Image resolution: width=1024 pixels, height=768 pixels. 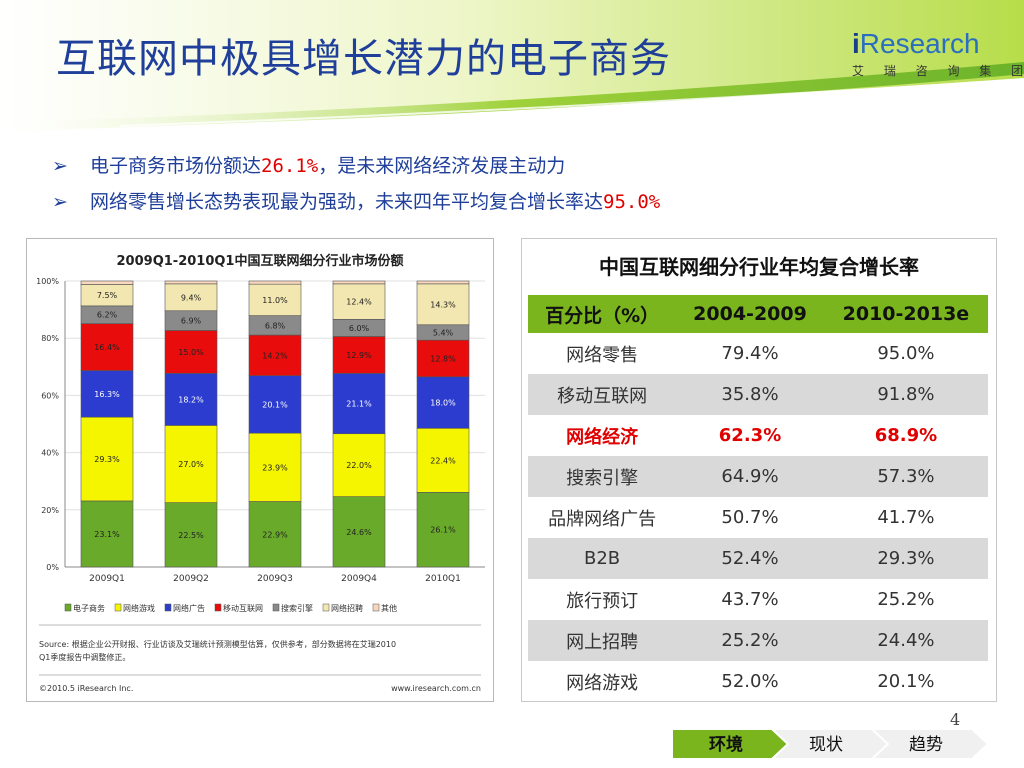 What do you see at coordinates (602, 640) in the screenshot?
I see `table-row-label: 网上招聘` at bounding box center [602, 640].